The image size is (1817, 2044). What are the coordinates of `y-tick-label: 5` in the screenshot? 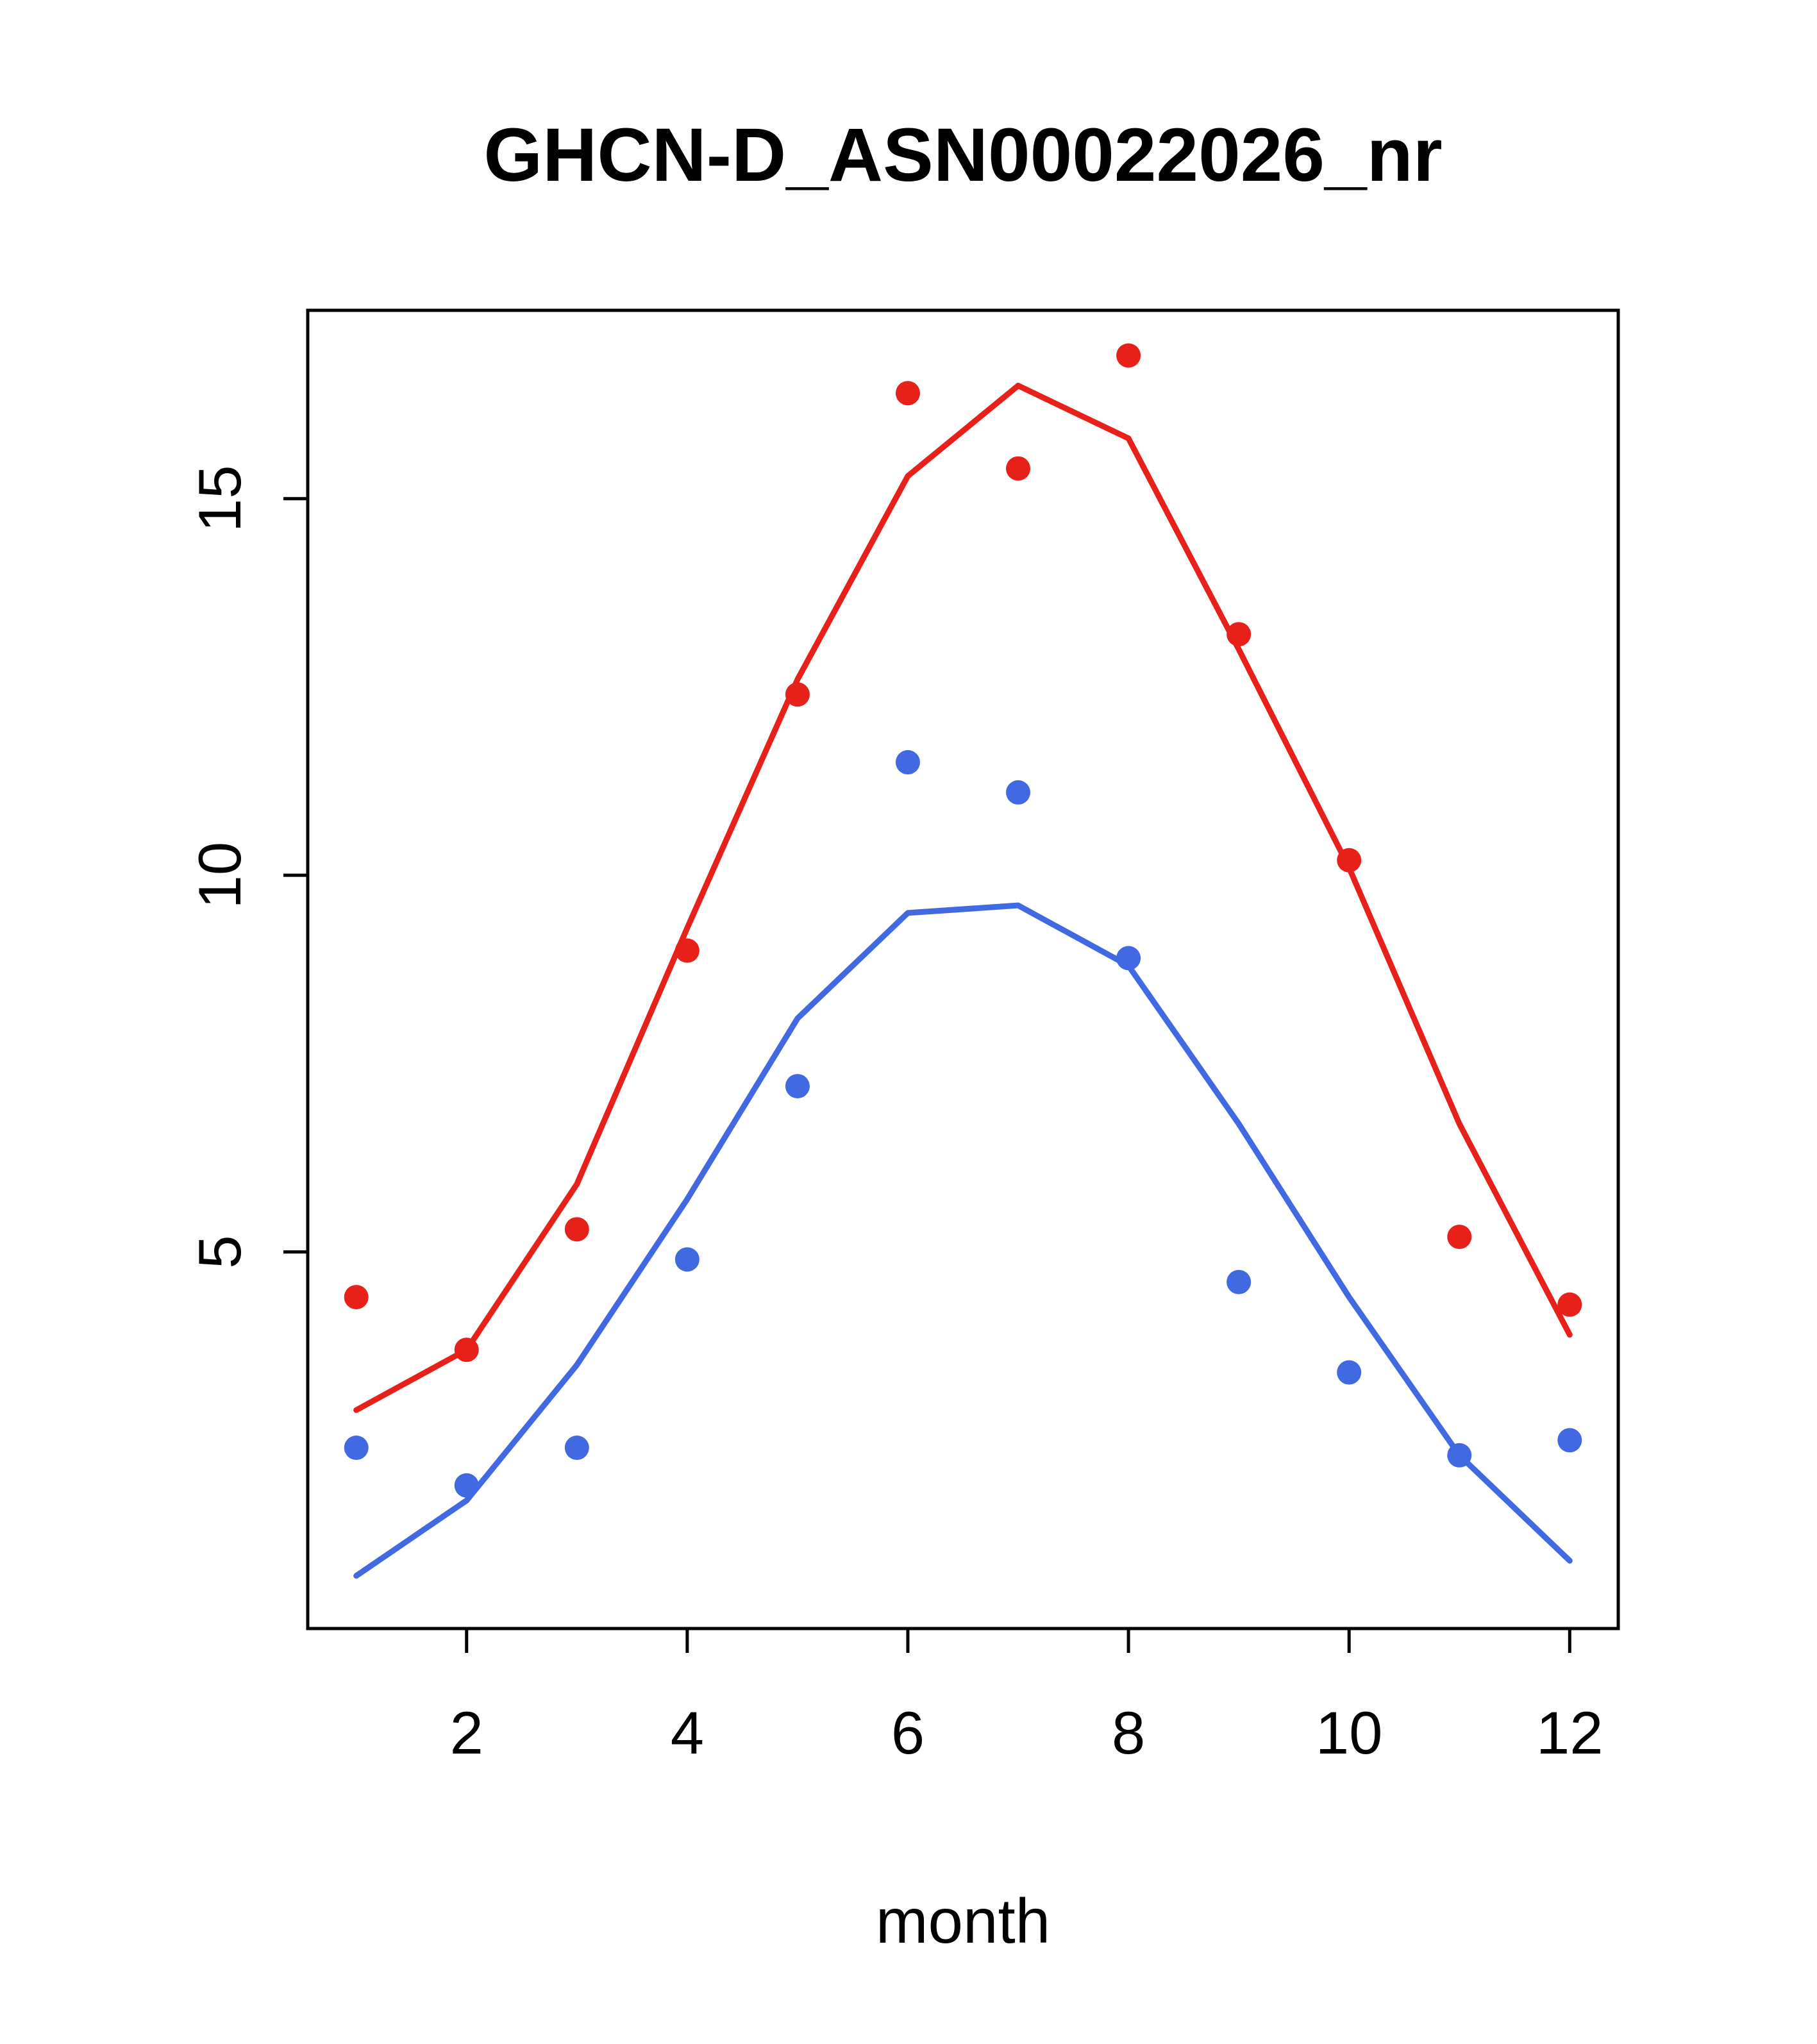 It's located at (220, 1251).